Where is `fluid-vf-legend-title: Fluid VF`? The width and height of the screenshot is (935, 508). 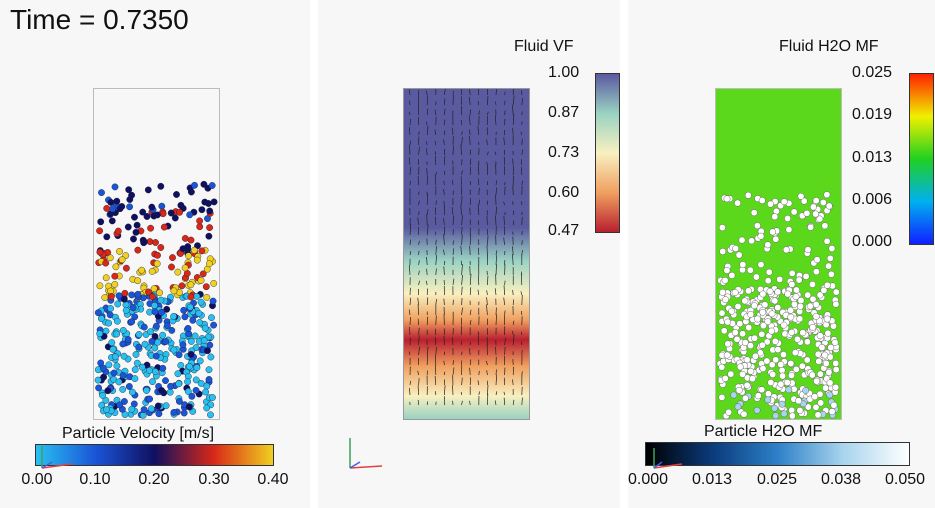 fluid-vf-legend-title: Fluid VF is located at coordinates (544, 46).